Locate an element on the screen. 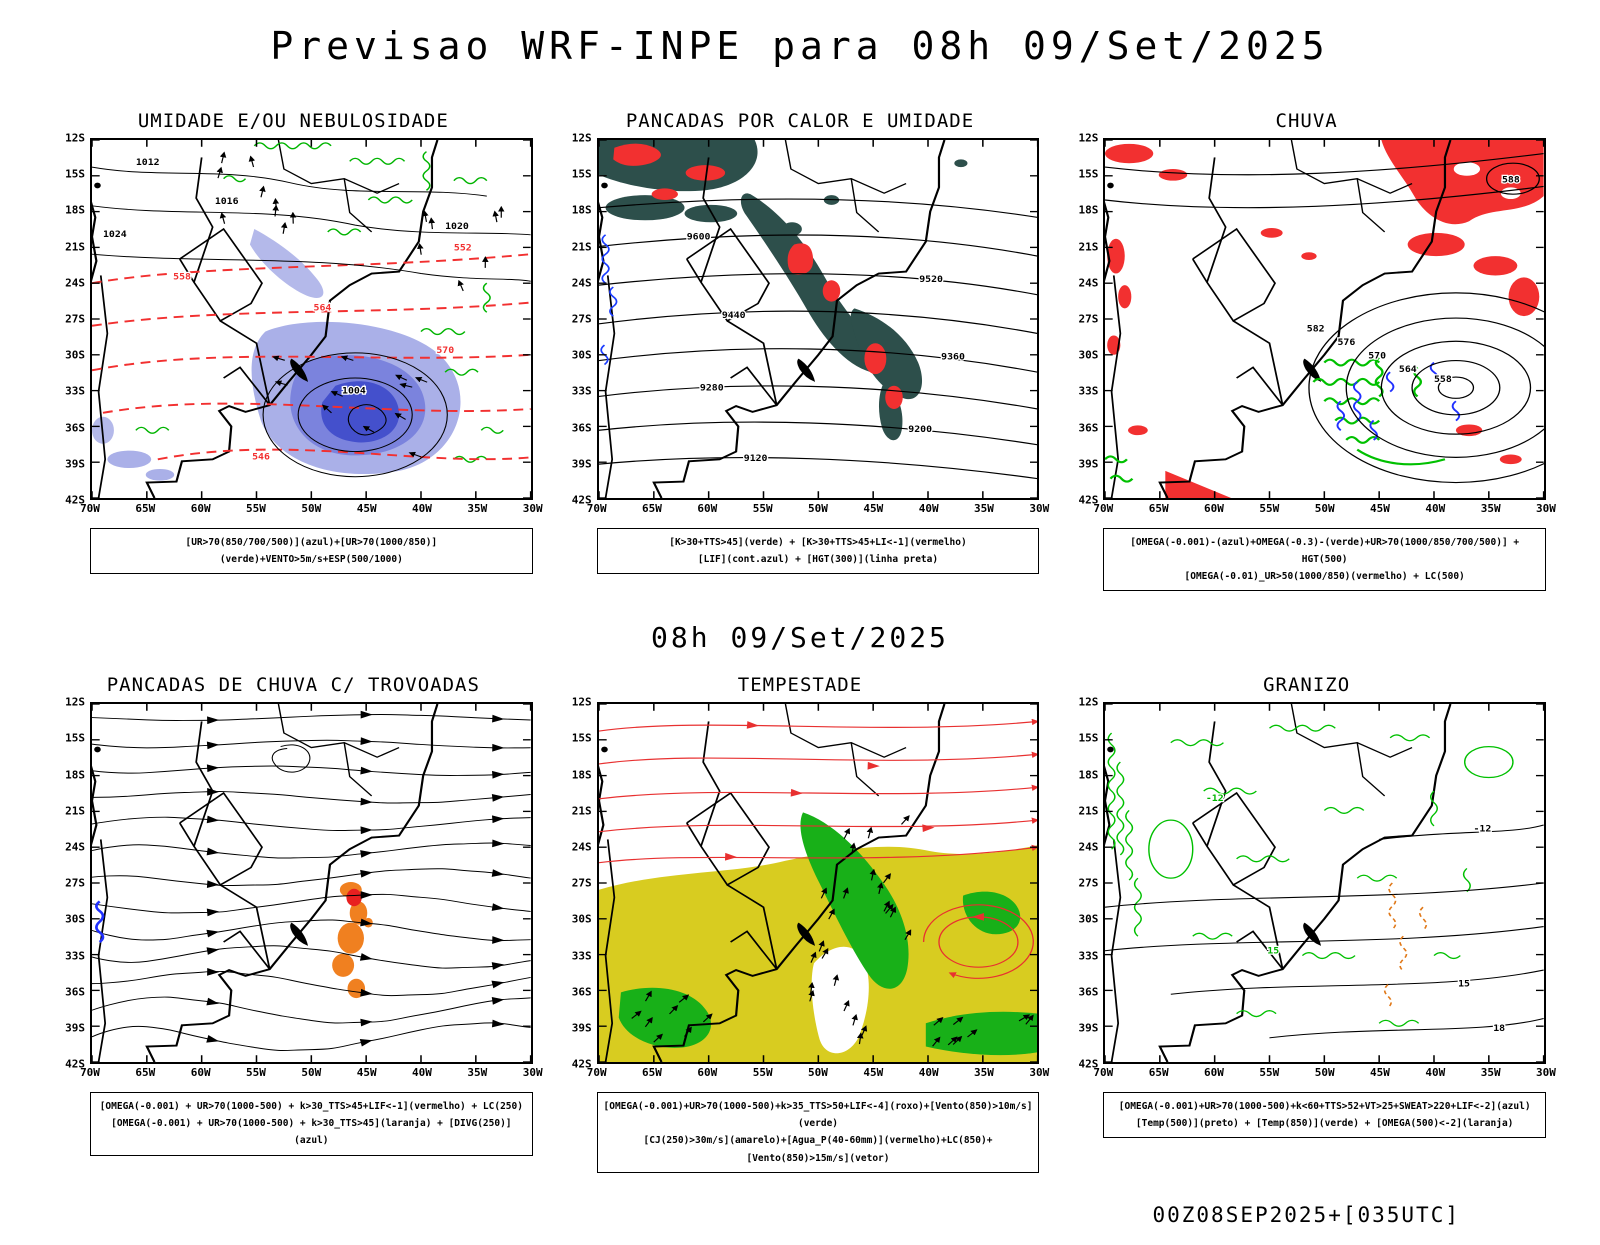 The height and width of the screenshot is (1245, 1600). wind-vectors is located at coordinates (864, 887).